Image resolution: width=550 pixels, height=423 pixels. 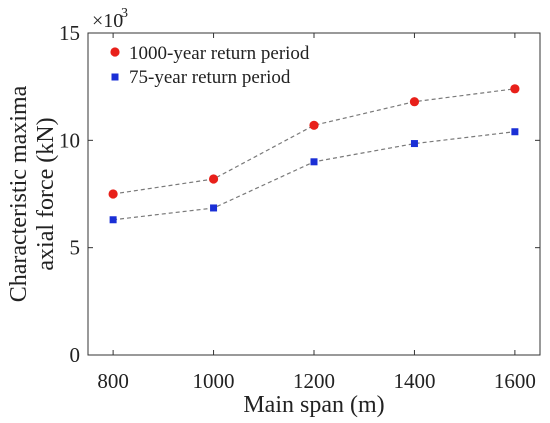 I want to click on y-axis-title-line-1: Characteristic maxima, so click(x=19, y=193).